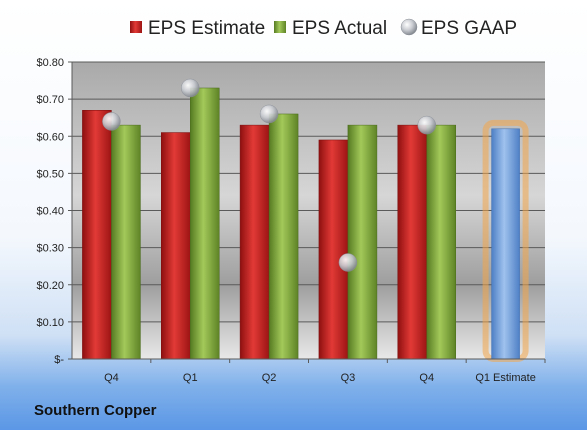 The image size is (587, 435). What do you see at coordinates (339, 28) in the screenshot?
I see `legend-label: EPS Actual` at bounding box center [339, 28].